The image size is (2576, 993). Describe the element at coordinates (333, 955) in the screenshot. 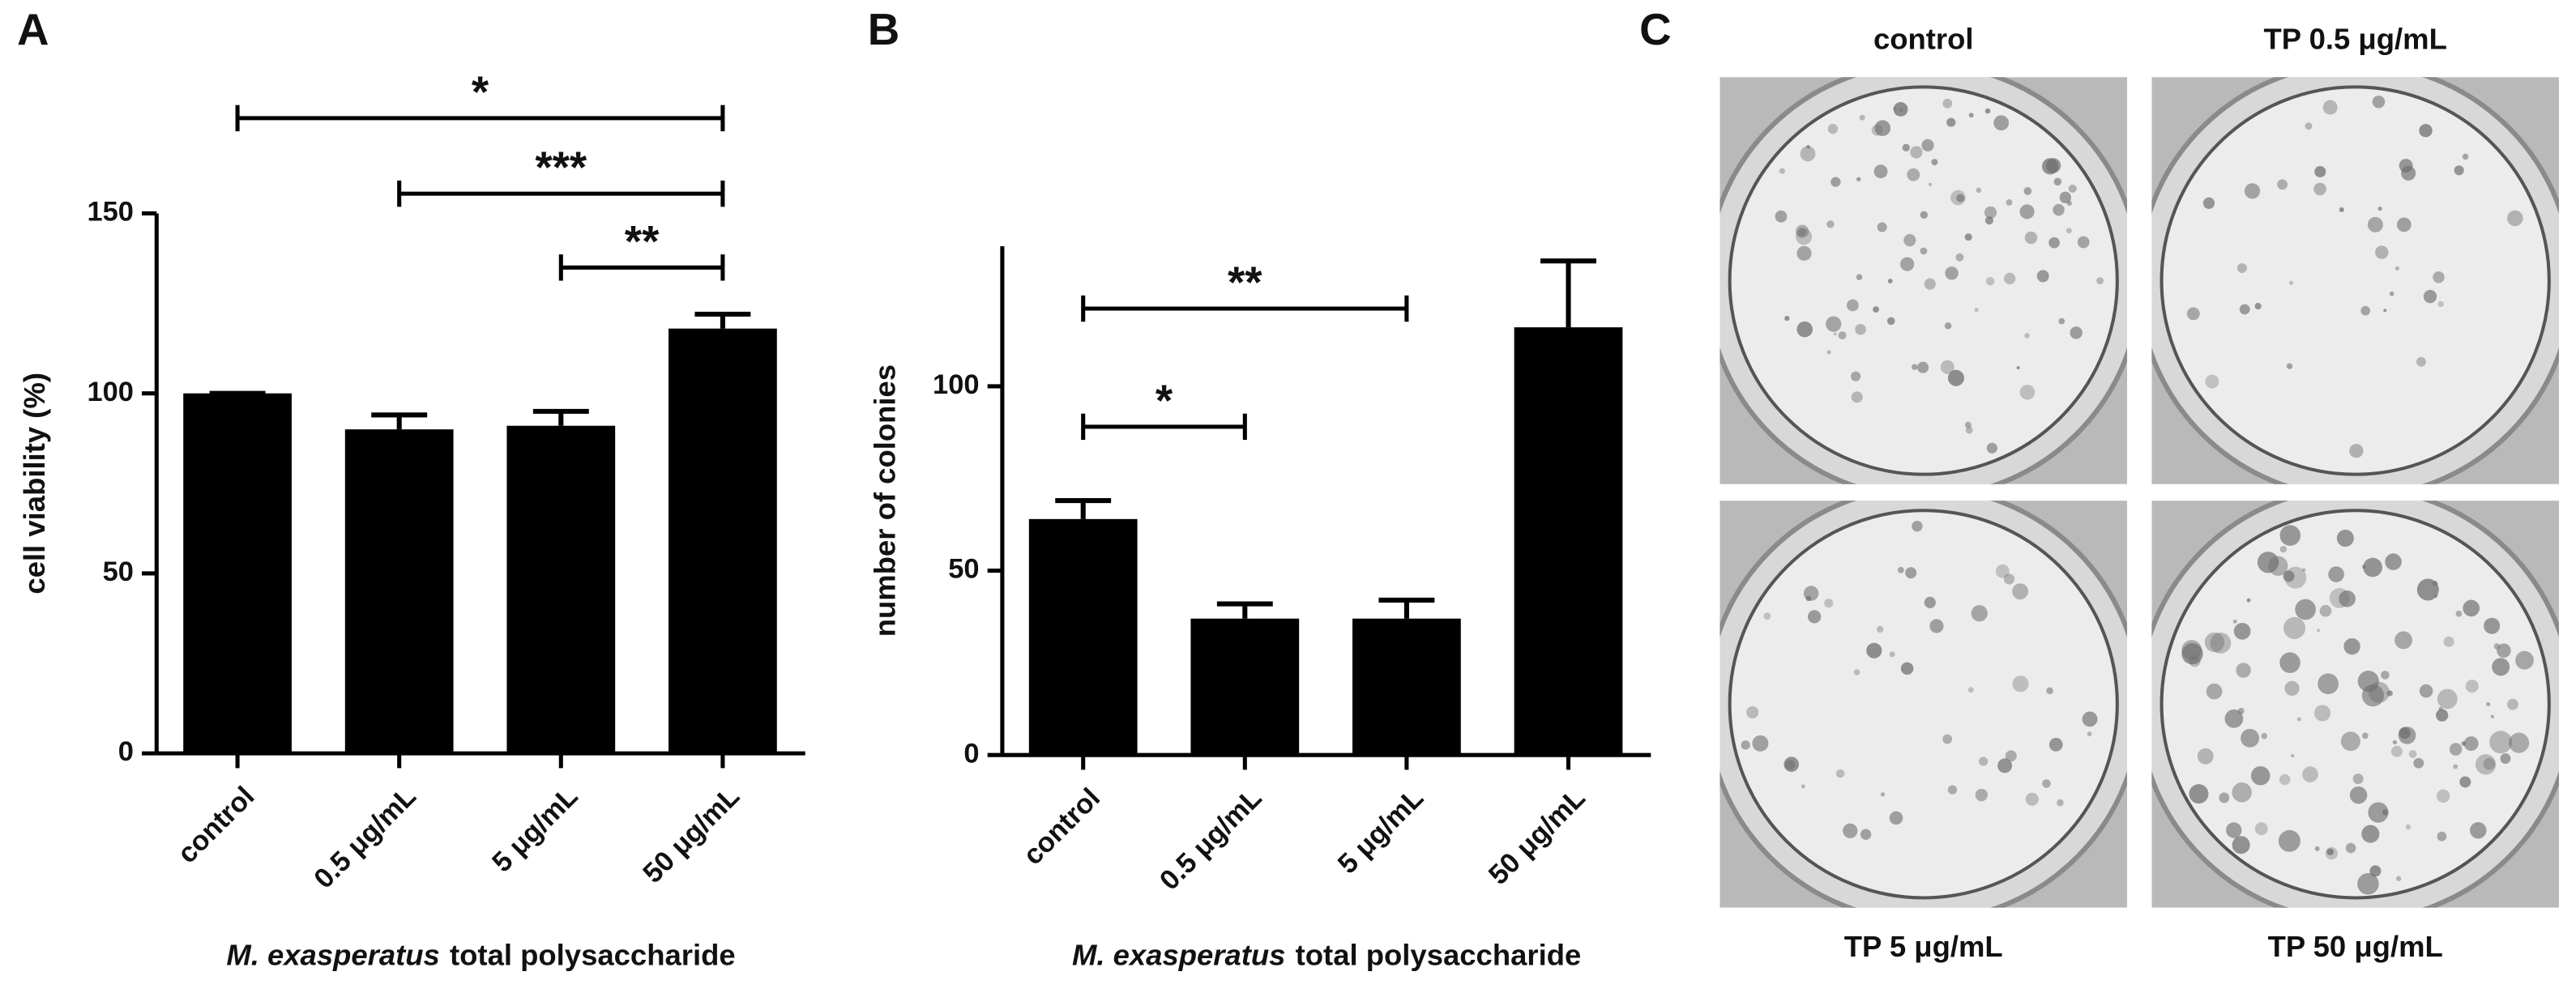

I see `x-axis-label-italic: M. exasperatus` at that location.